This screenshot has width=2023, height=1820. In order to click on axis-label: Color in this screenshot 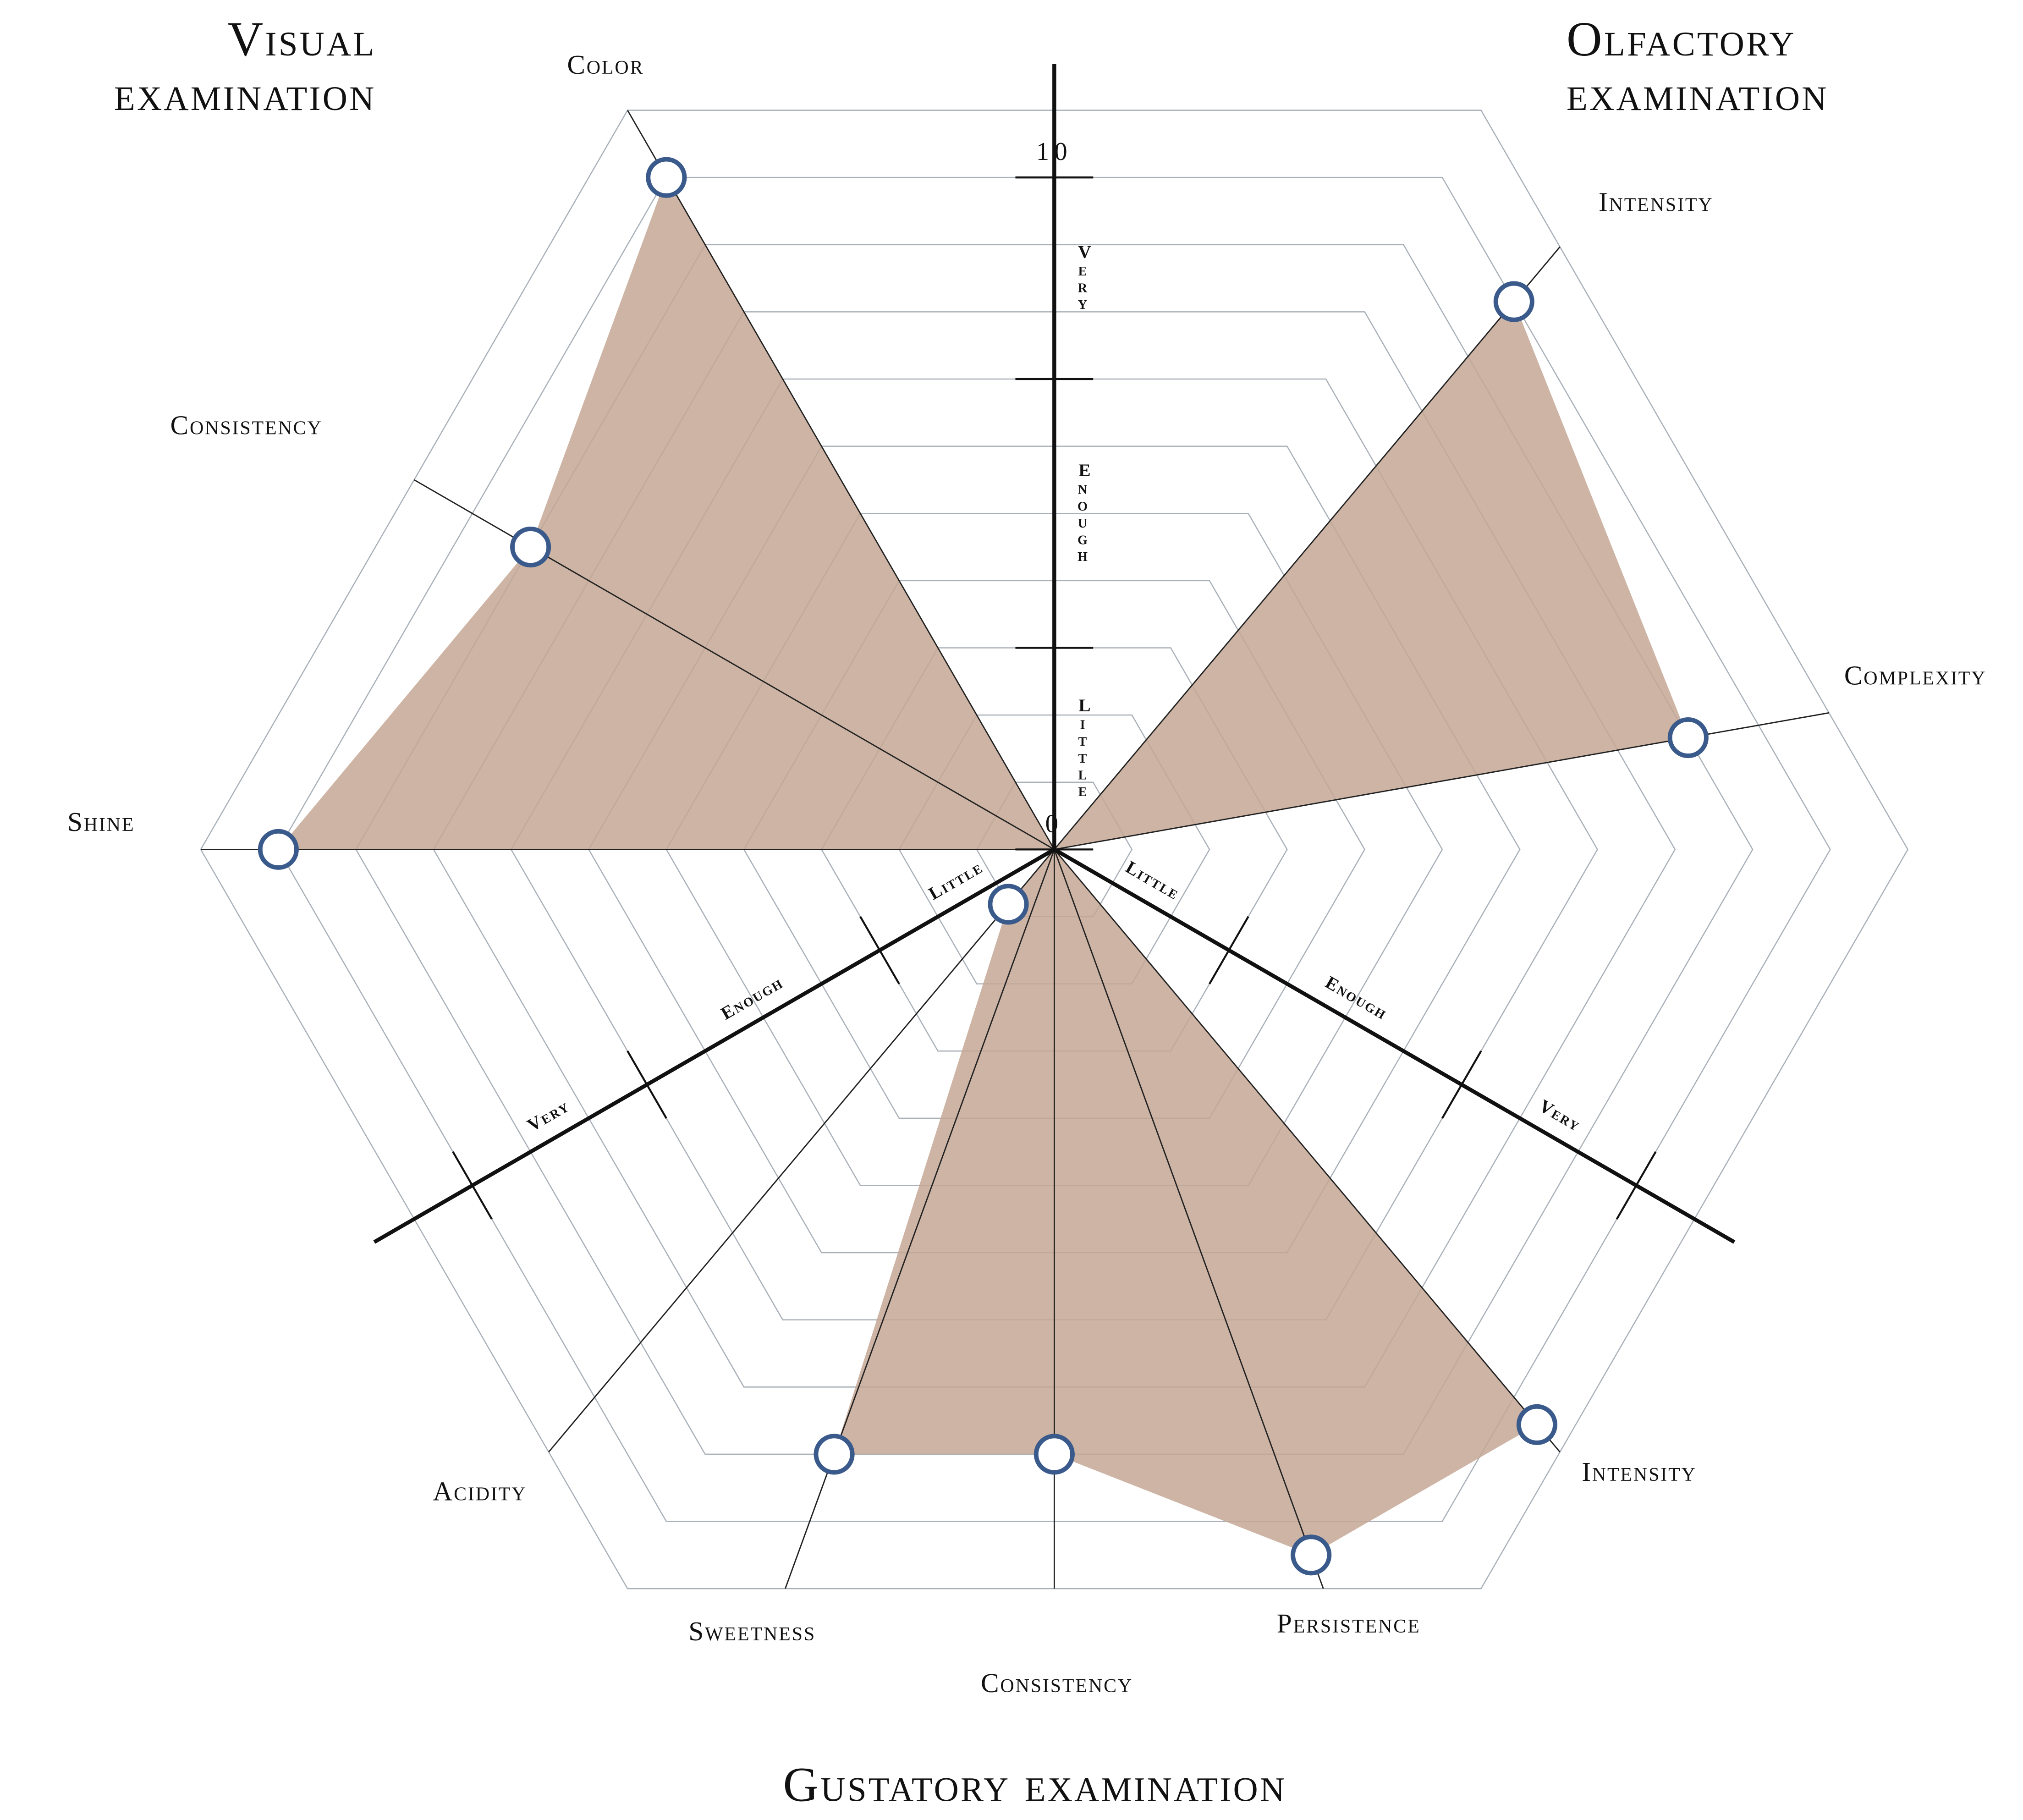, I will do `click(605, 64)`.